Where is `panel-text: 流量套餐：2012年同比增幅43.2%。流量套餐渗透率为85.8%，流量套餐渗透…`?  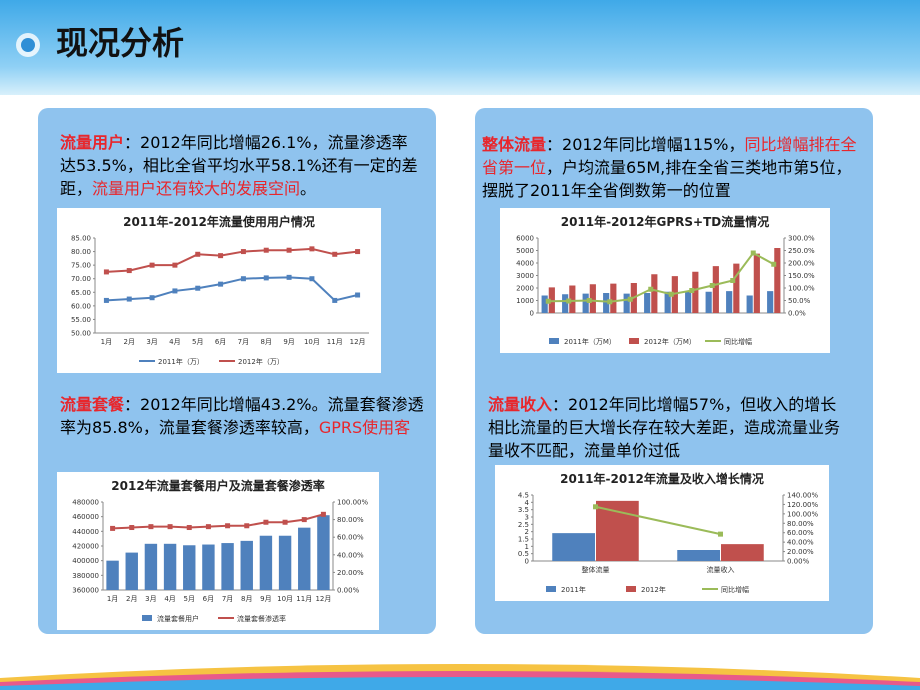 panel-text: 流量套餐：2012年同比增幅43.2%。流量套餐渗透率为85.8%，流量套餐渗透… is located at coordinates (245, 431).